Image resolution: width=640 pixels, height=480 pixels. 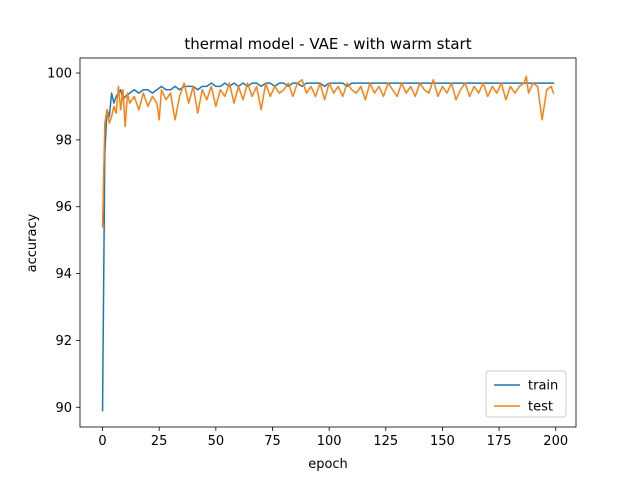 What do you see at coordinates (526, 394) in the screenshot?
I see `legend: train test` at bounding box center [526, 394].